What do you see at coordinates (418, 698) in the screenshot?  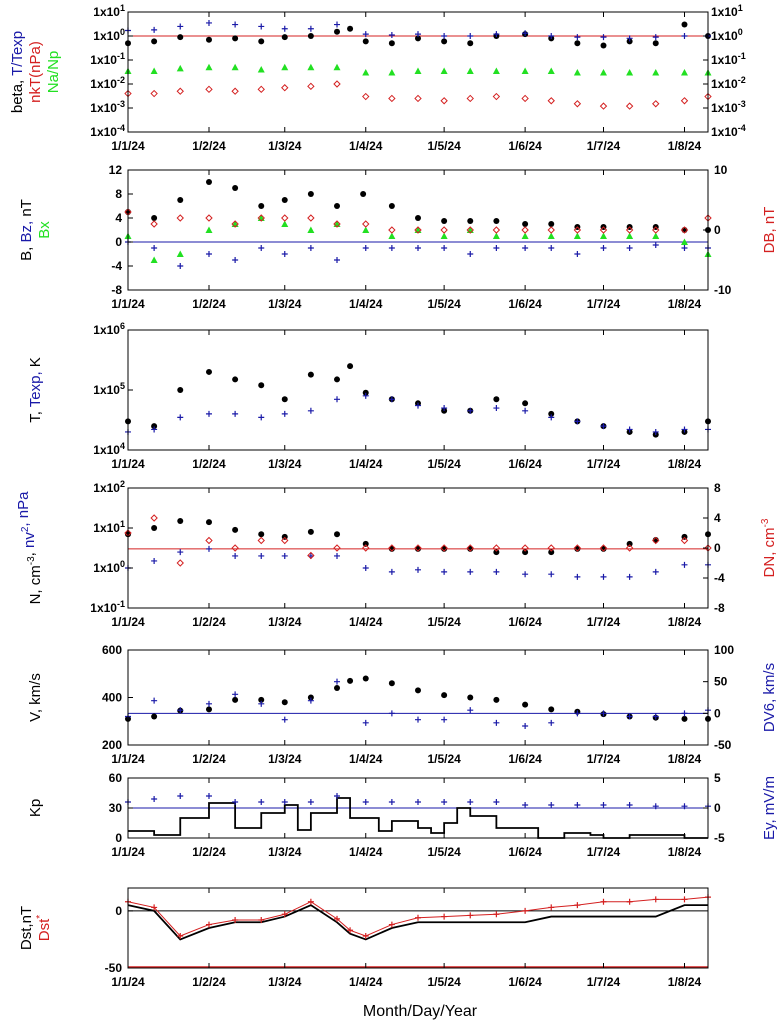 I see `series-v` at bounding box center [418, 698].